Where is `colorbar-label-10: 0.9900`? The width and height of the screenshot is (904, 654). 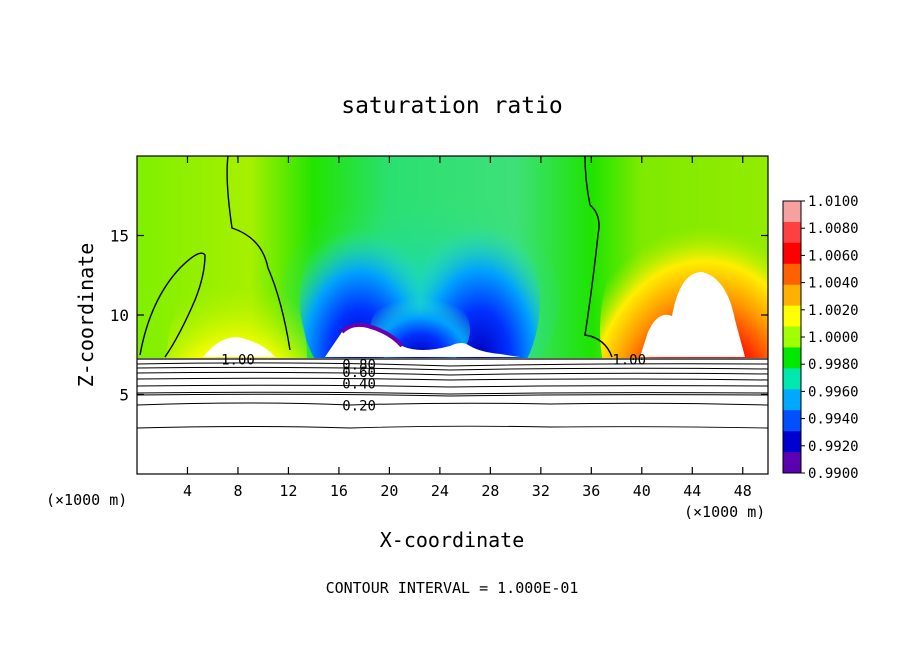 colorbar-label-10: 0.9900 is located at coordinates (833, 474).